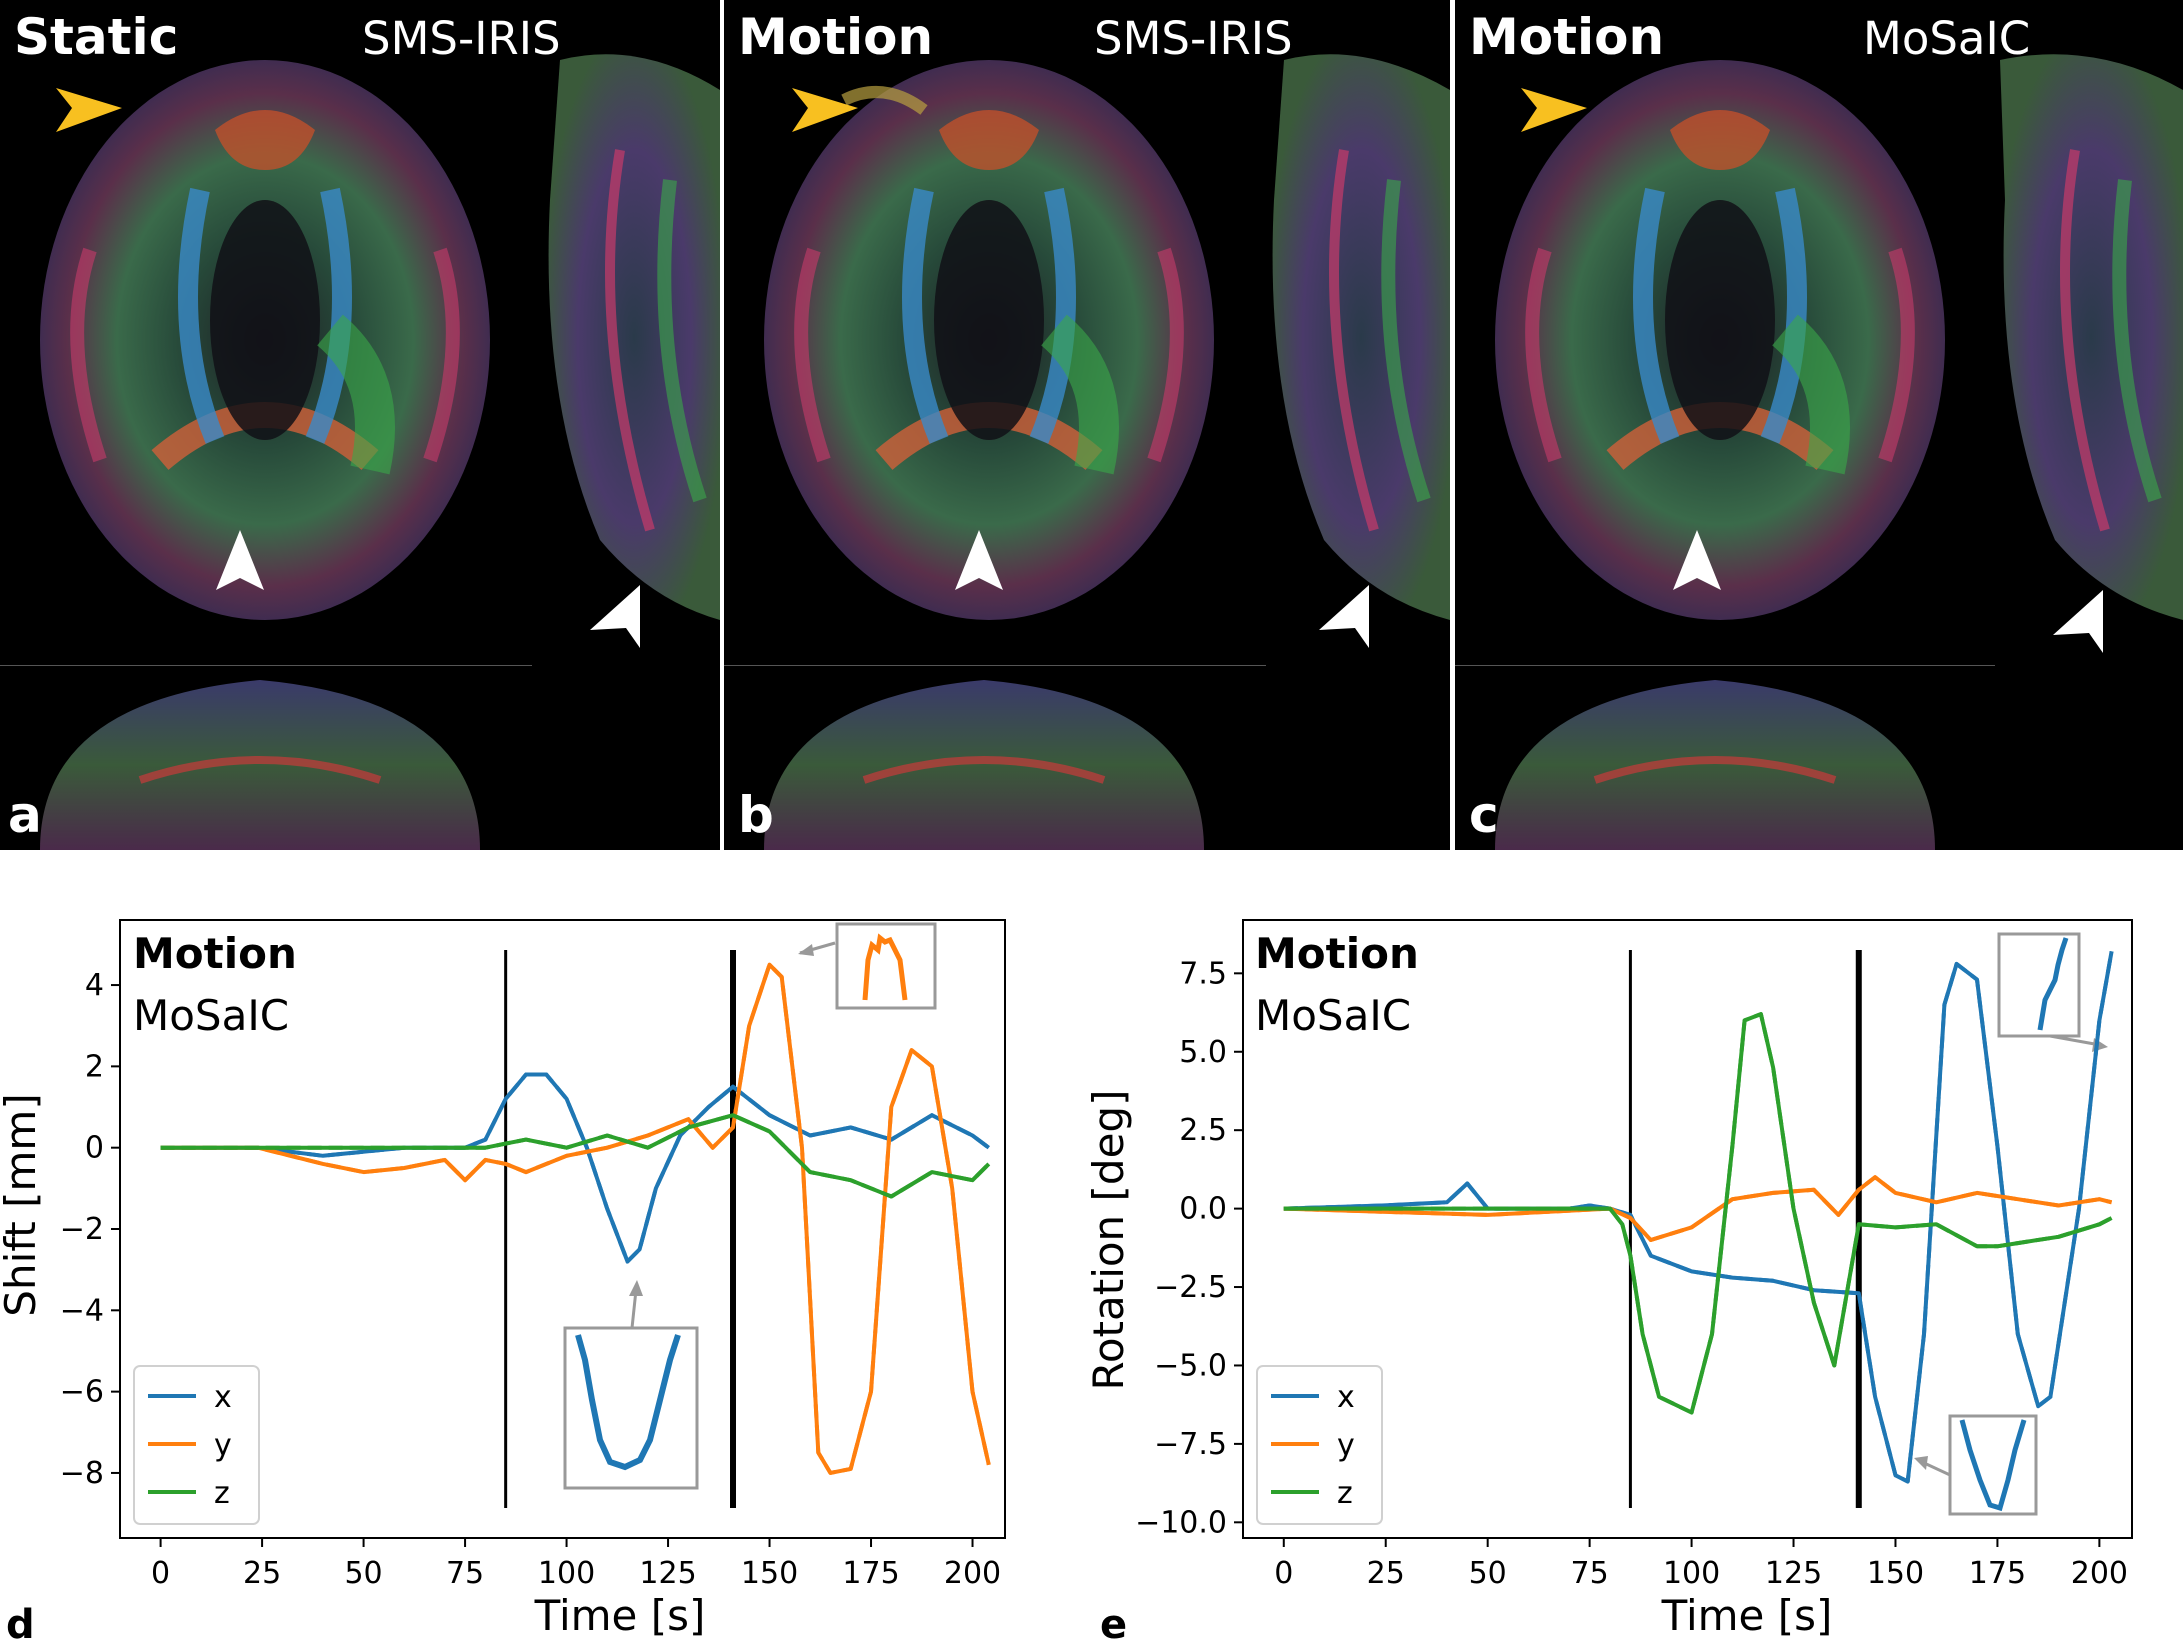 The width and height of the screenshot is (2183, 1641). I want to click on y-tick-label: −2.5, so click(1190, 1287).